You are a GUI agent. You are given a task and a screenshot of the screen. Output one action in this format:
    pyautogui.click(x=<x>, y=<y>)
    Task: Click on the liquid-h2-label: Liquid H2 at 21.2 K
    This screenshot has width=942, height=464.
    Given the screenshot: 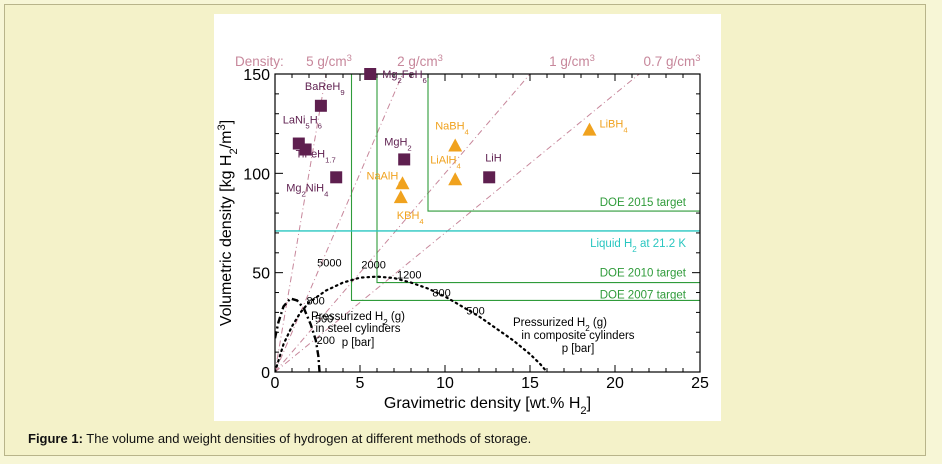 What is the action you would take?
    pyautogui.click(x=638, y=246)
    